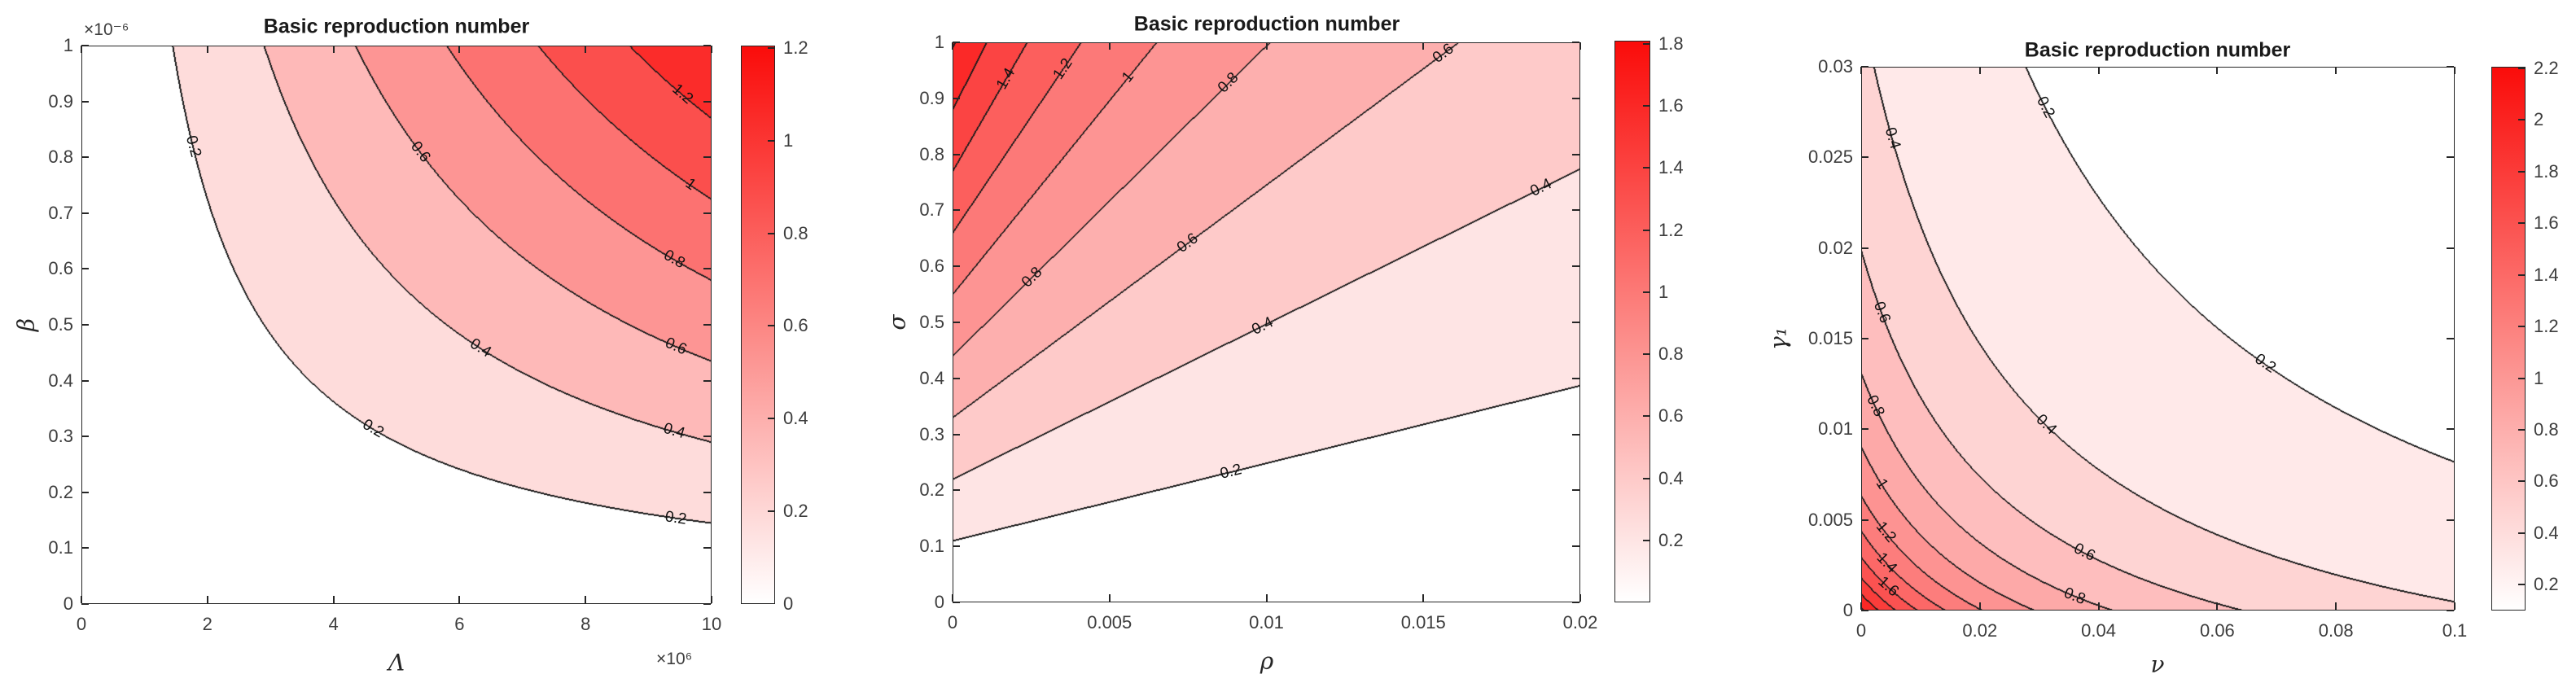  What do you see at coordinates (1267, 661) in the screenshot?
I see `x-axis-label: ρ` at bounding box center [1267, 661].